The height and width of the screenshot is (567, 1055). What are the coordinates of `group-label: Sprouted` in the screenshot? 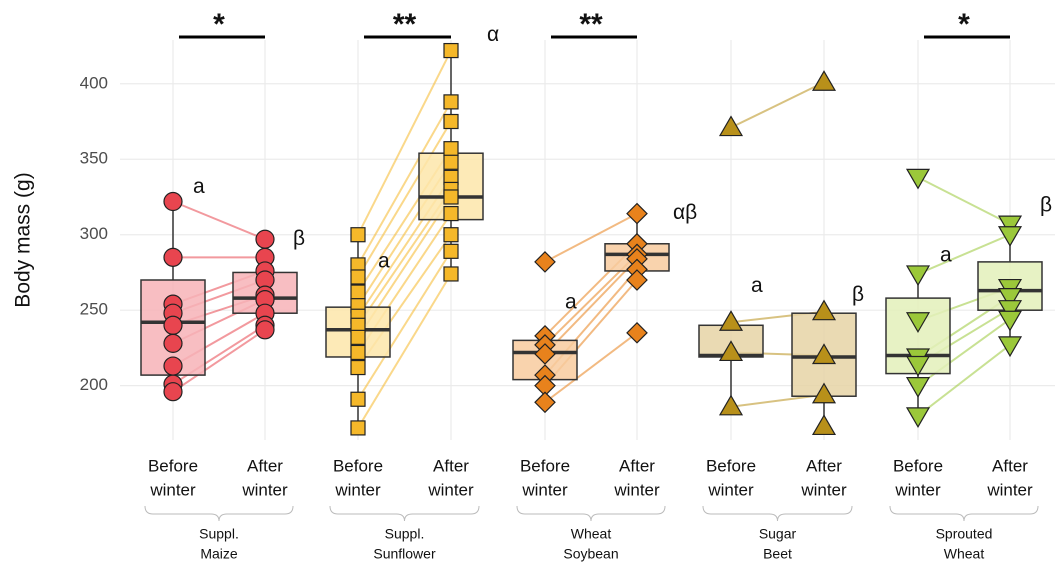 It's located at (964, 534).